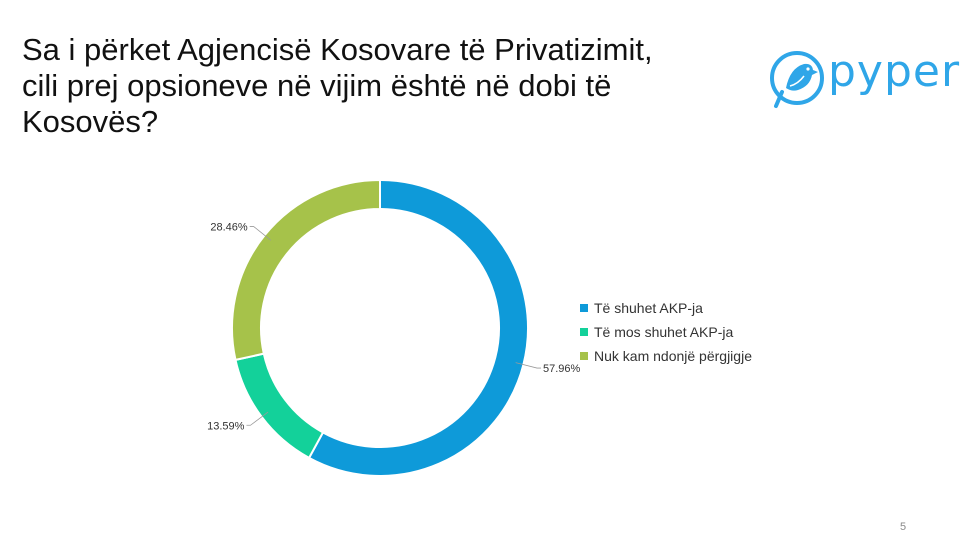 Image resolution: width=980 pixels, height=551 pixels. I want to click on pyper-logo: pyper, so click(868, 81).